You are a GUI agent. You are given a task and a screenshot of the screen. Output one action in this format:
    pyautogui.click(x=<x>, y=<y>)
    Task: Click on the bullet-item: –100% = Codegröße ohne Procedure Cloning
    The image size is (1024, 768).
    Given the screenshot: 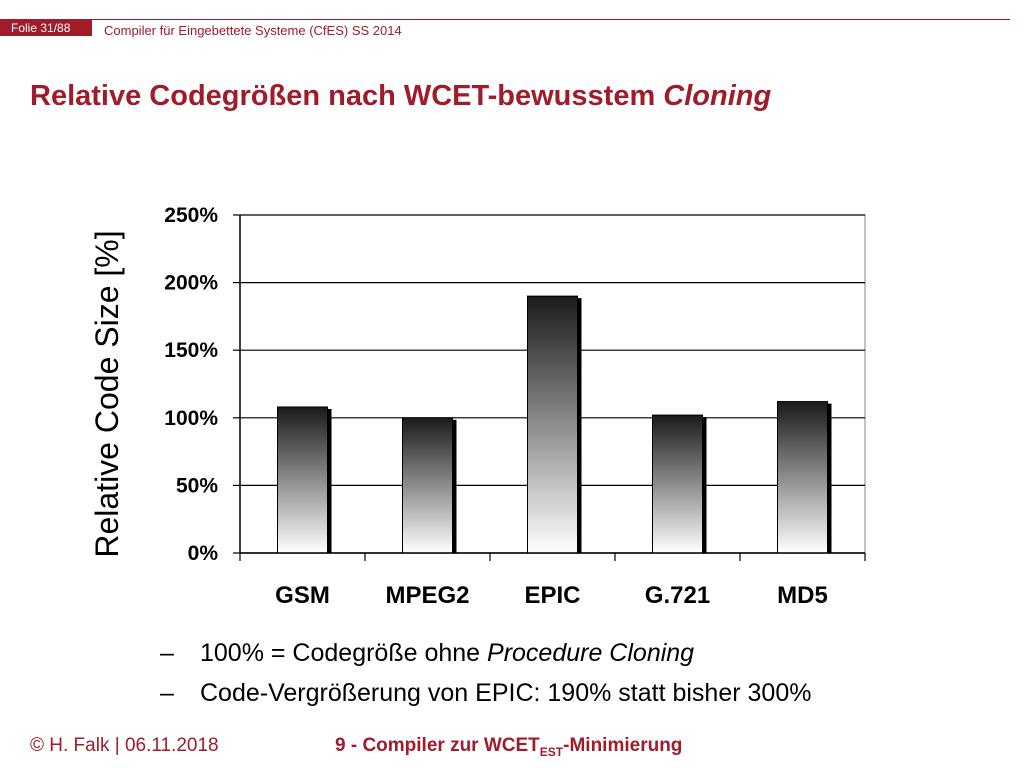 What is the action you would take?
    pyautogui.click(x=485, y=656)
    